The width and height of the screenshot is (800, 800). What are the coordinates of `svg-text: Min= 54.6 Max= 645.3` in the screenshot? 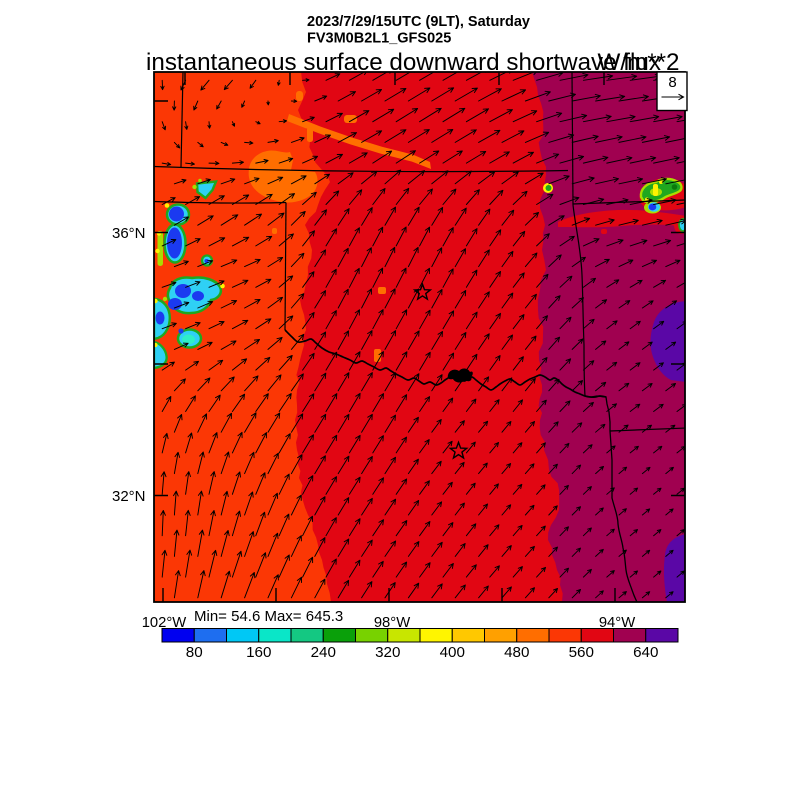 It's located at (268, 616).